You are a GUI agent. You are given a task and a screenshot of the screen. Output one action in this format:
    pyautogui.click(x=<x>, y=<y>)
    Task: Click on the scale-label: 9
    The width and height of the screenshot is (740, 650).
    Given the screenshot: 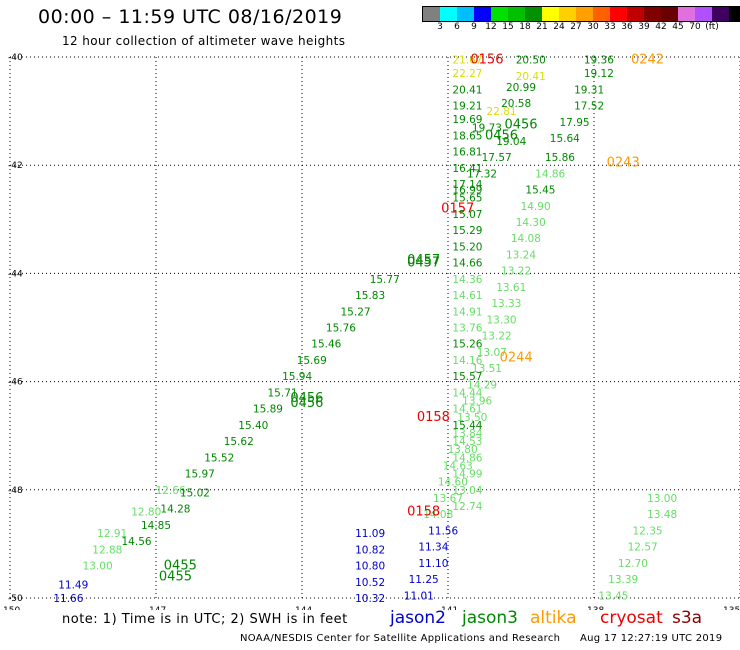 What is the action you would take?
    pyautogui.click(x=474, y=27)
    